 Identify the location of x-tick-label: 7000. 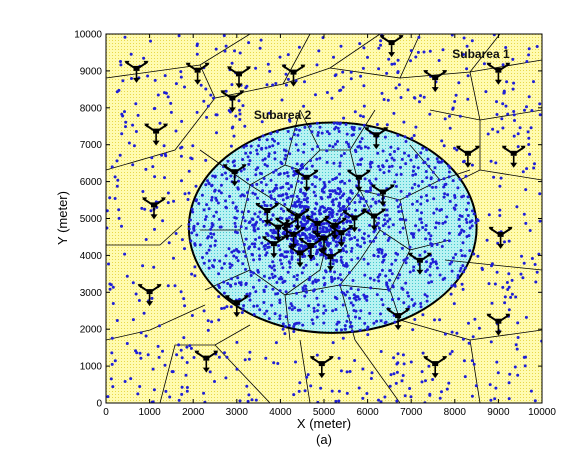
(411, 412).